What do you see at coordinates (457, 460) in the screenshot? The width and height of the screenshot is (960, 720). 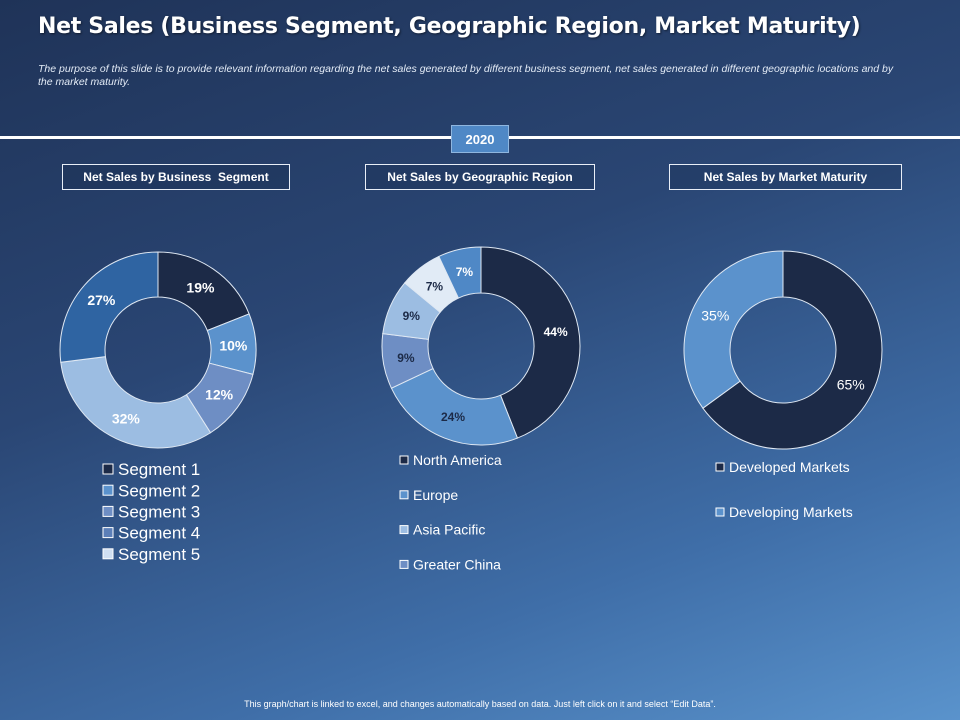 I see `legend-label: North America` at bounding box center [457, 460].